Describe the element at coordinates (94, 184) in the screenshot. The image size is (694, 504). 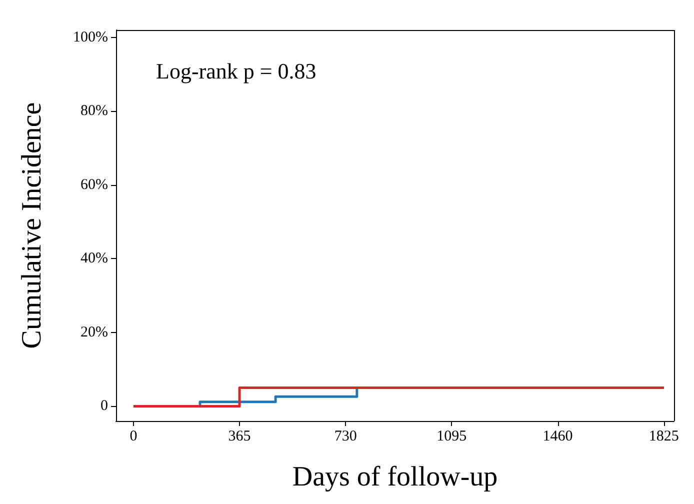
I see `y-tick-label: 60%` at that location.